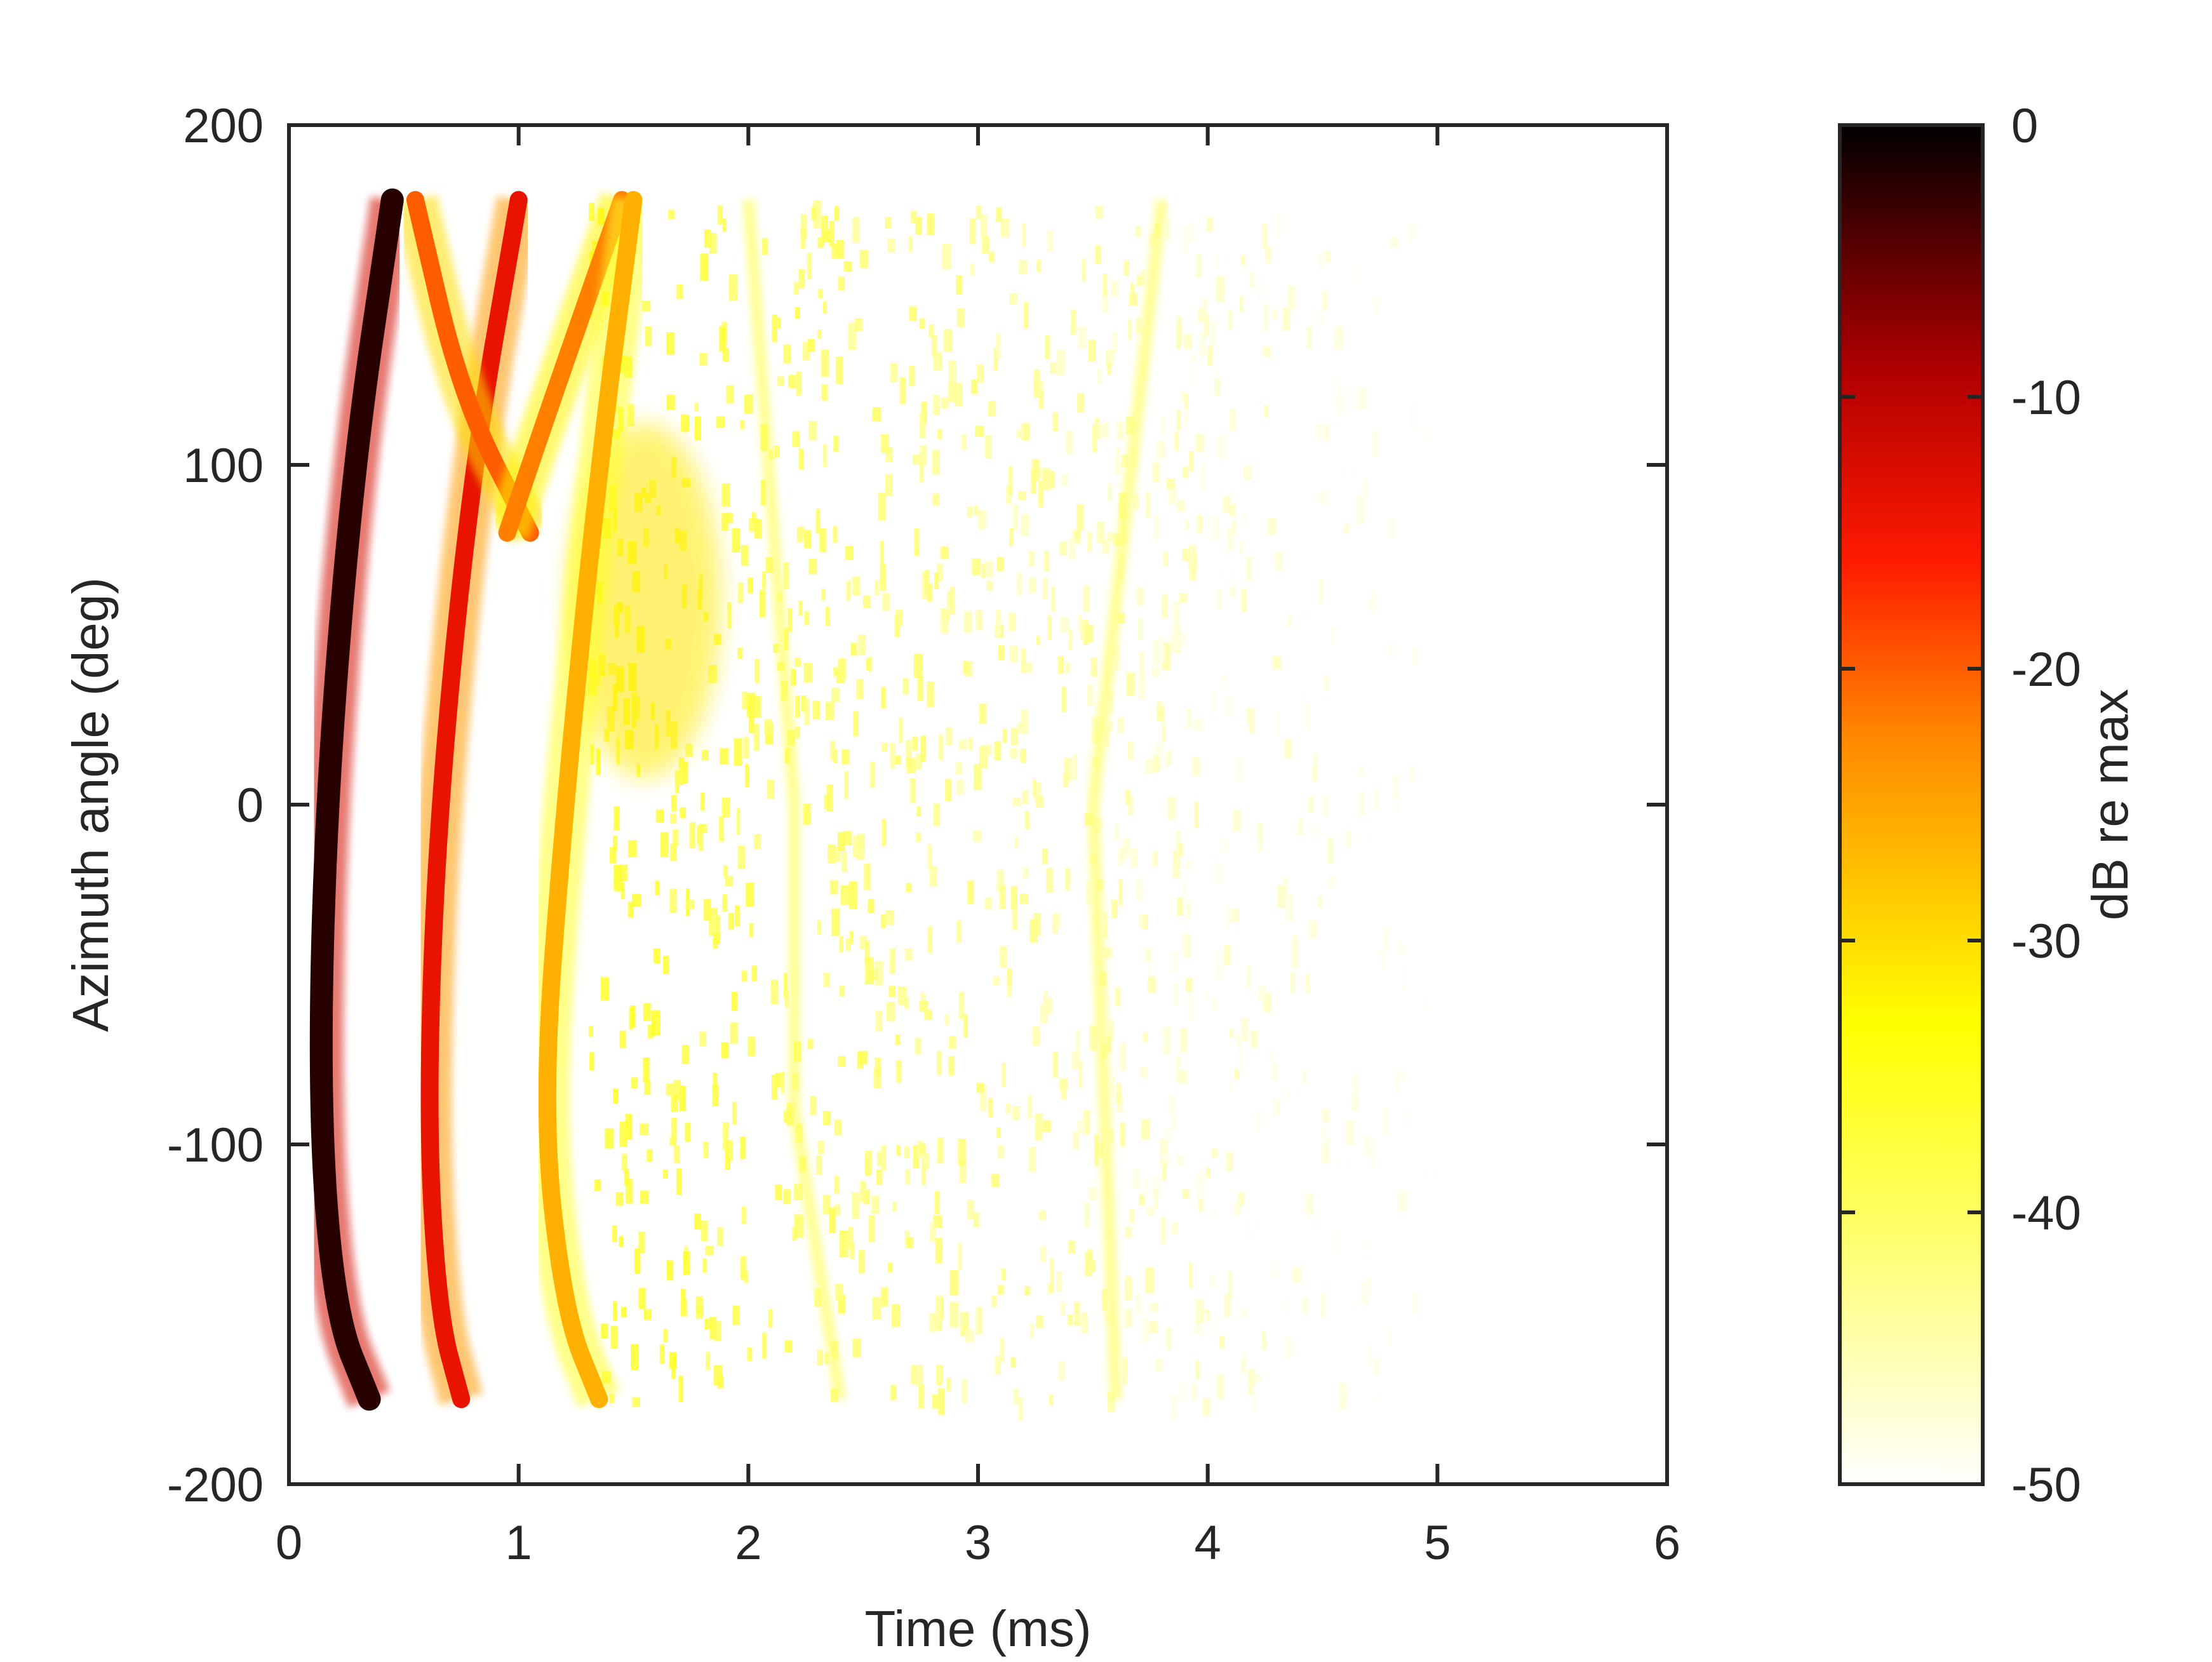 The height and width of the screenshot is (1662, 2212). Describe the element at coordinates (2046, 670) in the screenshot. I see `colorbar-tick-label: -20` at that location.